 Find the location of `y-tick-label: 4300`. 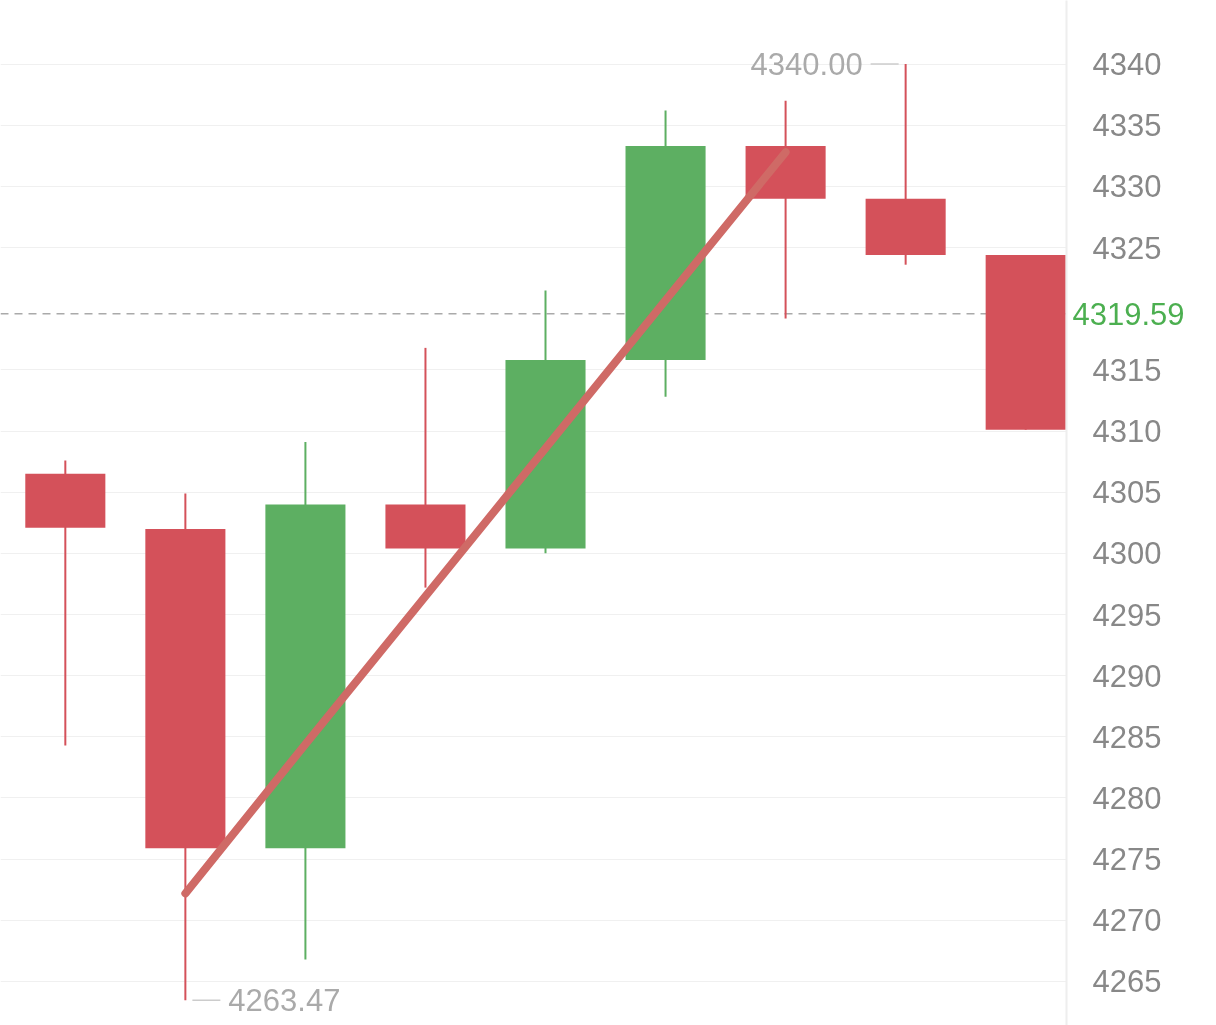

y-tick-label: 4300 is located at coordinates (1127, 554).